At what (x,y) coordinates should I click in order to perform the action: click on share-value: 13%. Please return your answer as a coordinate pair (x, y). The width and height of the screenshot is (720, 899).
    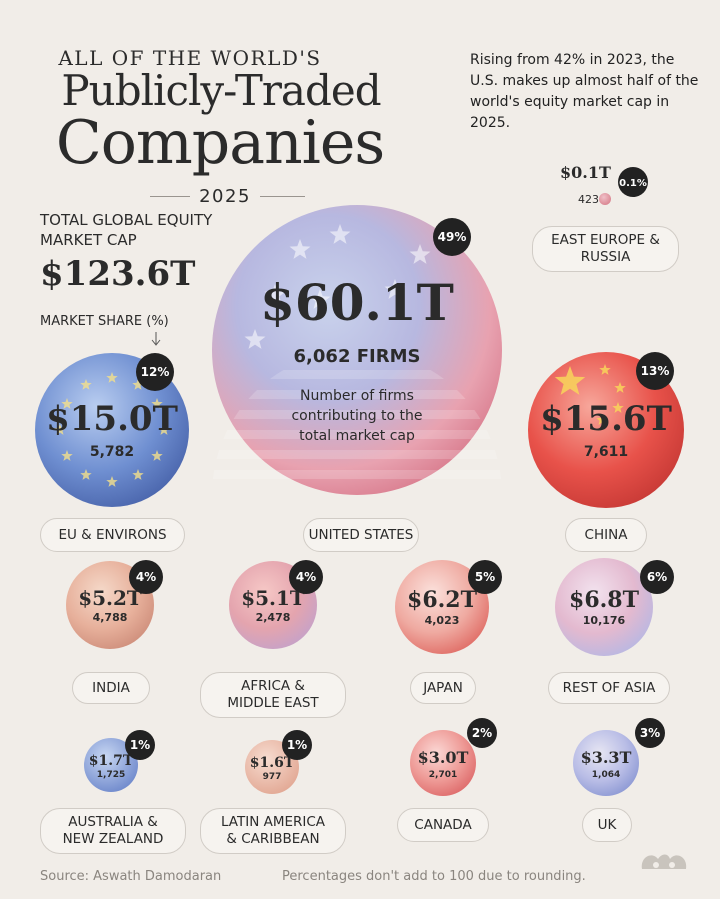
    Looking at the image, I should click on (655, 371).